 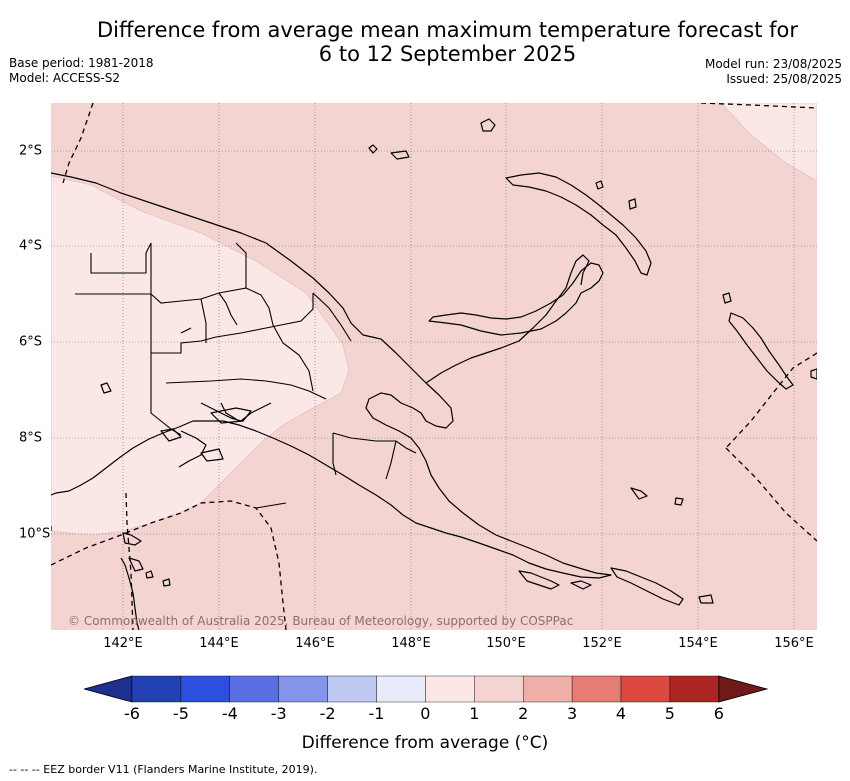 What do you see at coordinates (166, 339) in the screenshot?
I see `png-indonesia-border` at bounding box center [166, 339].